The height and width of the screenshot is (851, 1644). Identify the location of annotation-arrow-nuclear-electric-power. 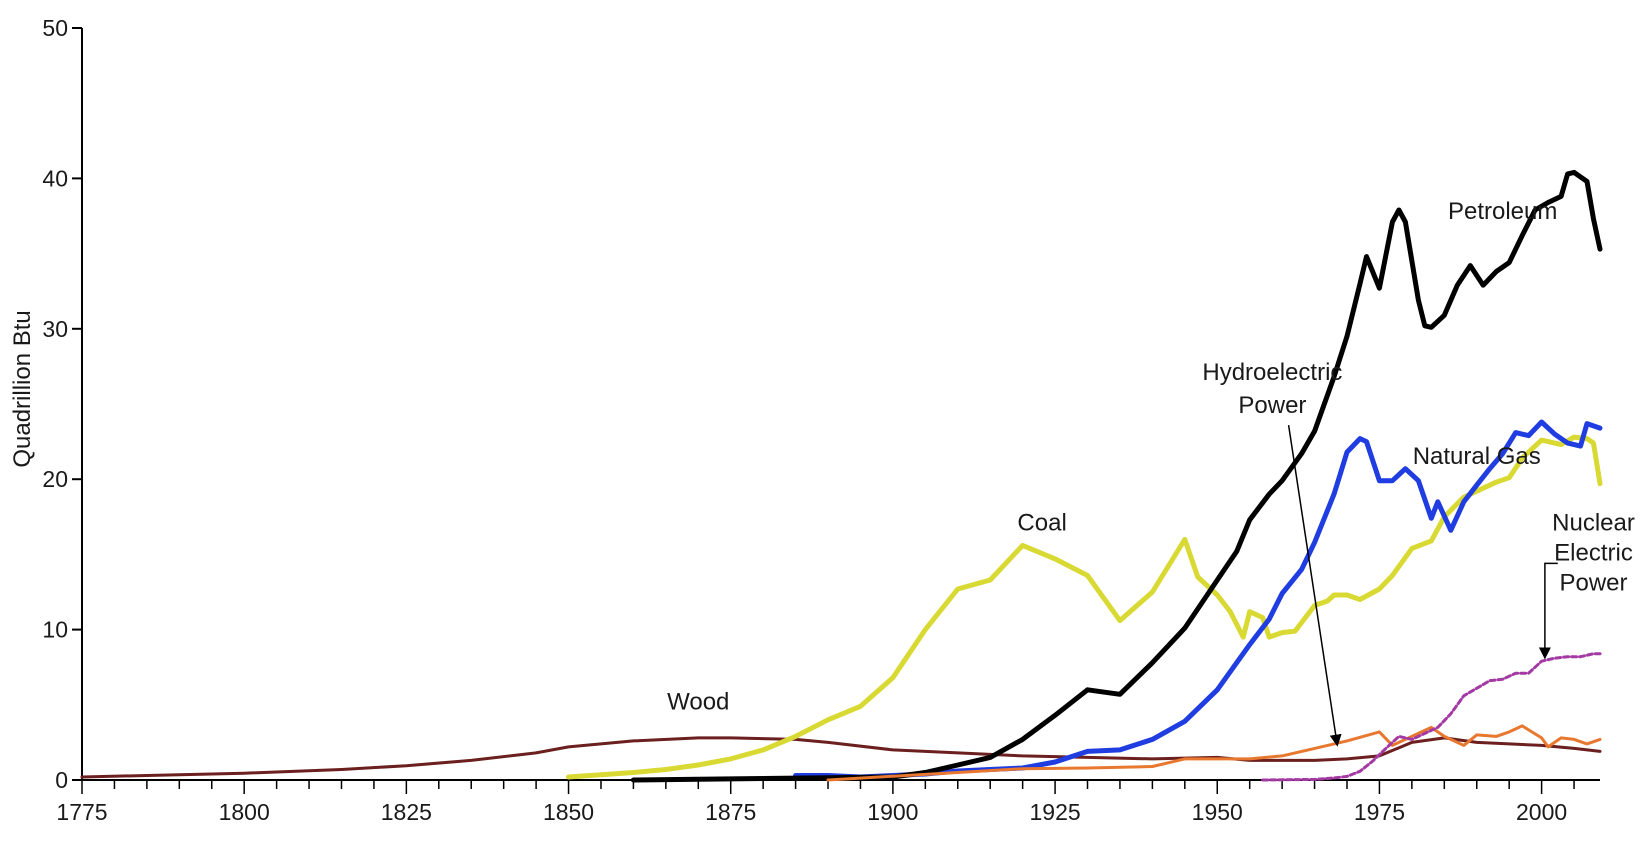
(1548, 611).